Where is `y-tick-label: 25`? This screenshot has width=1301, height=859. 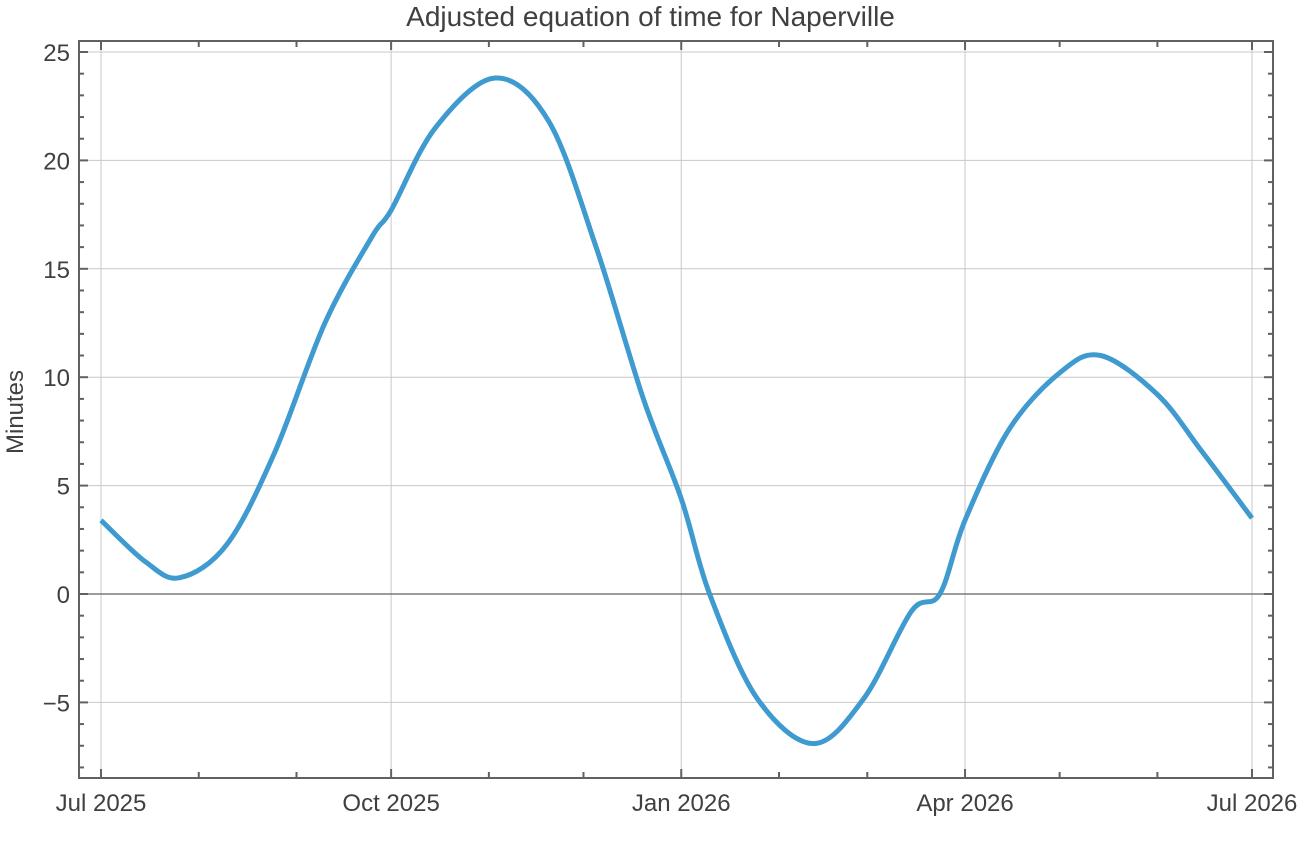
y-tick-label: 25 is located at coordinates (56, 53).